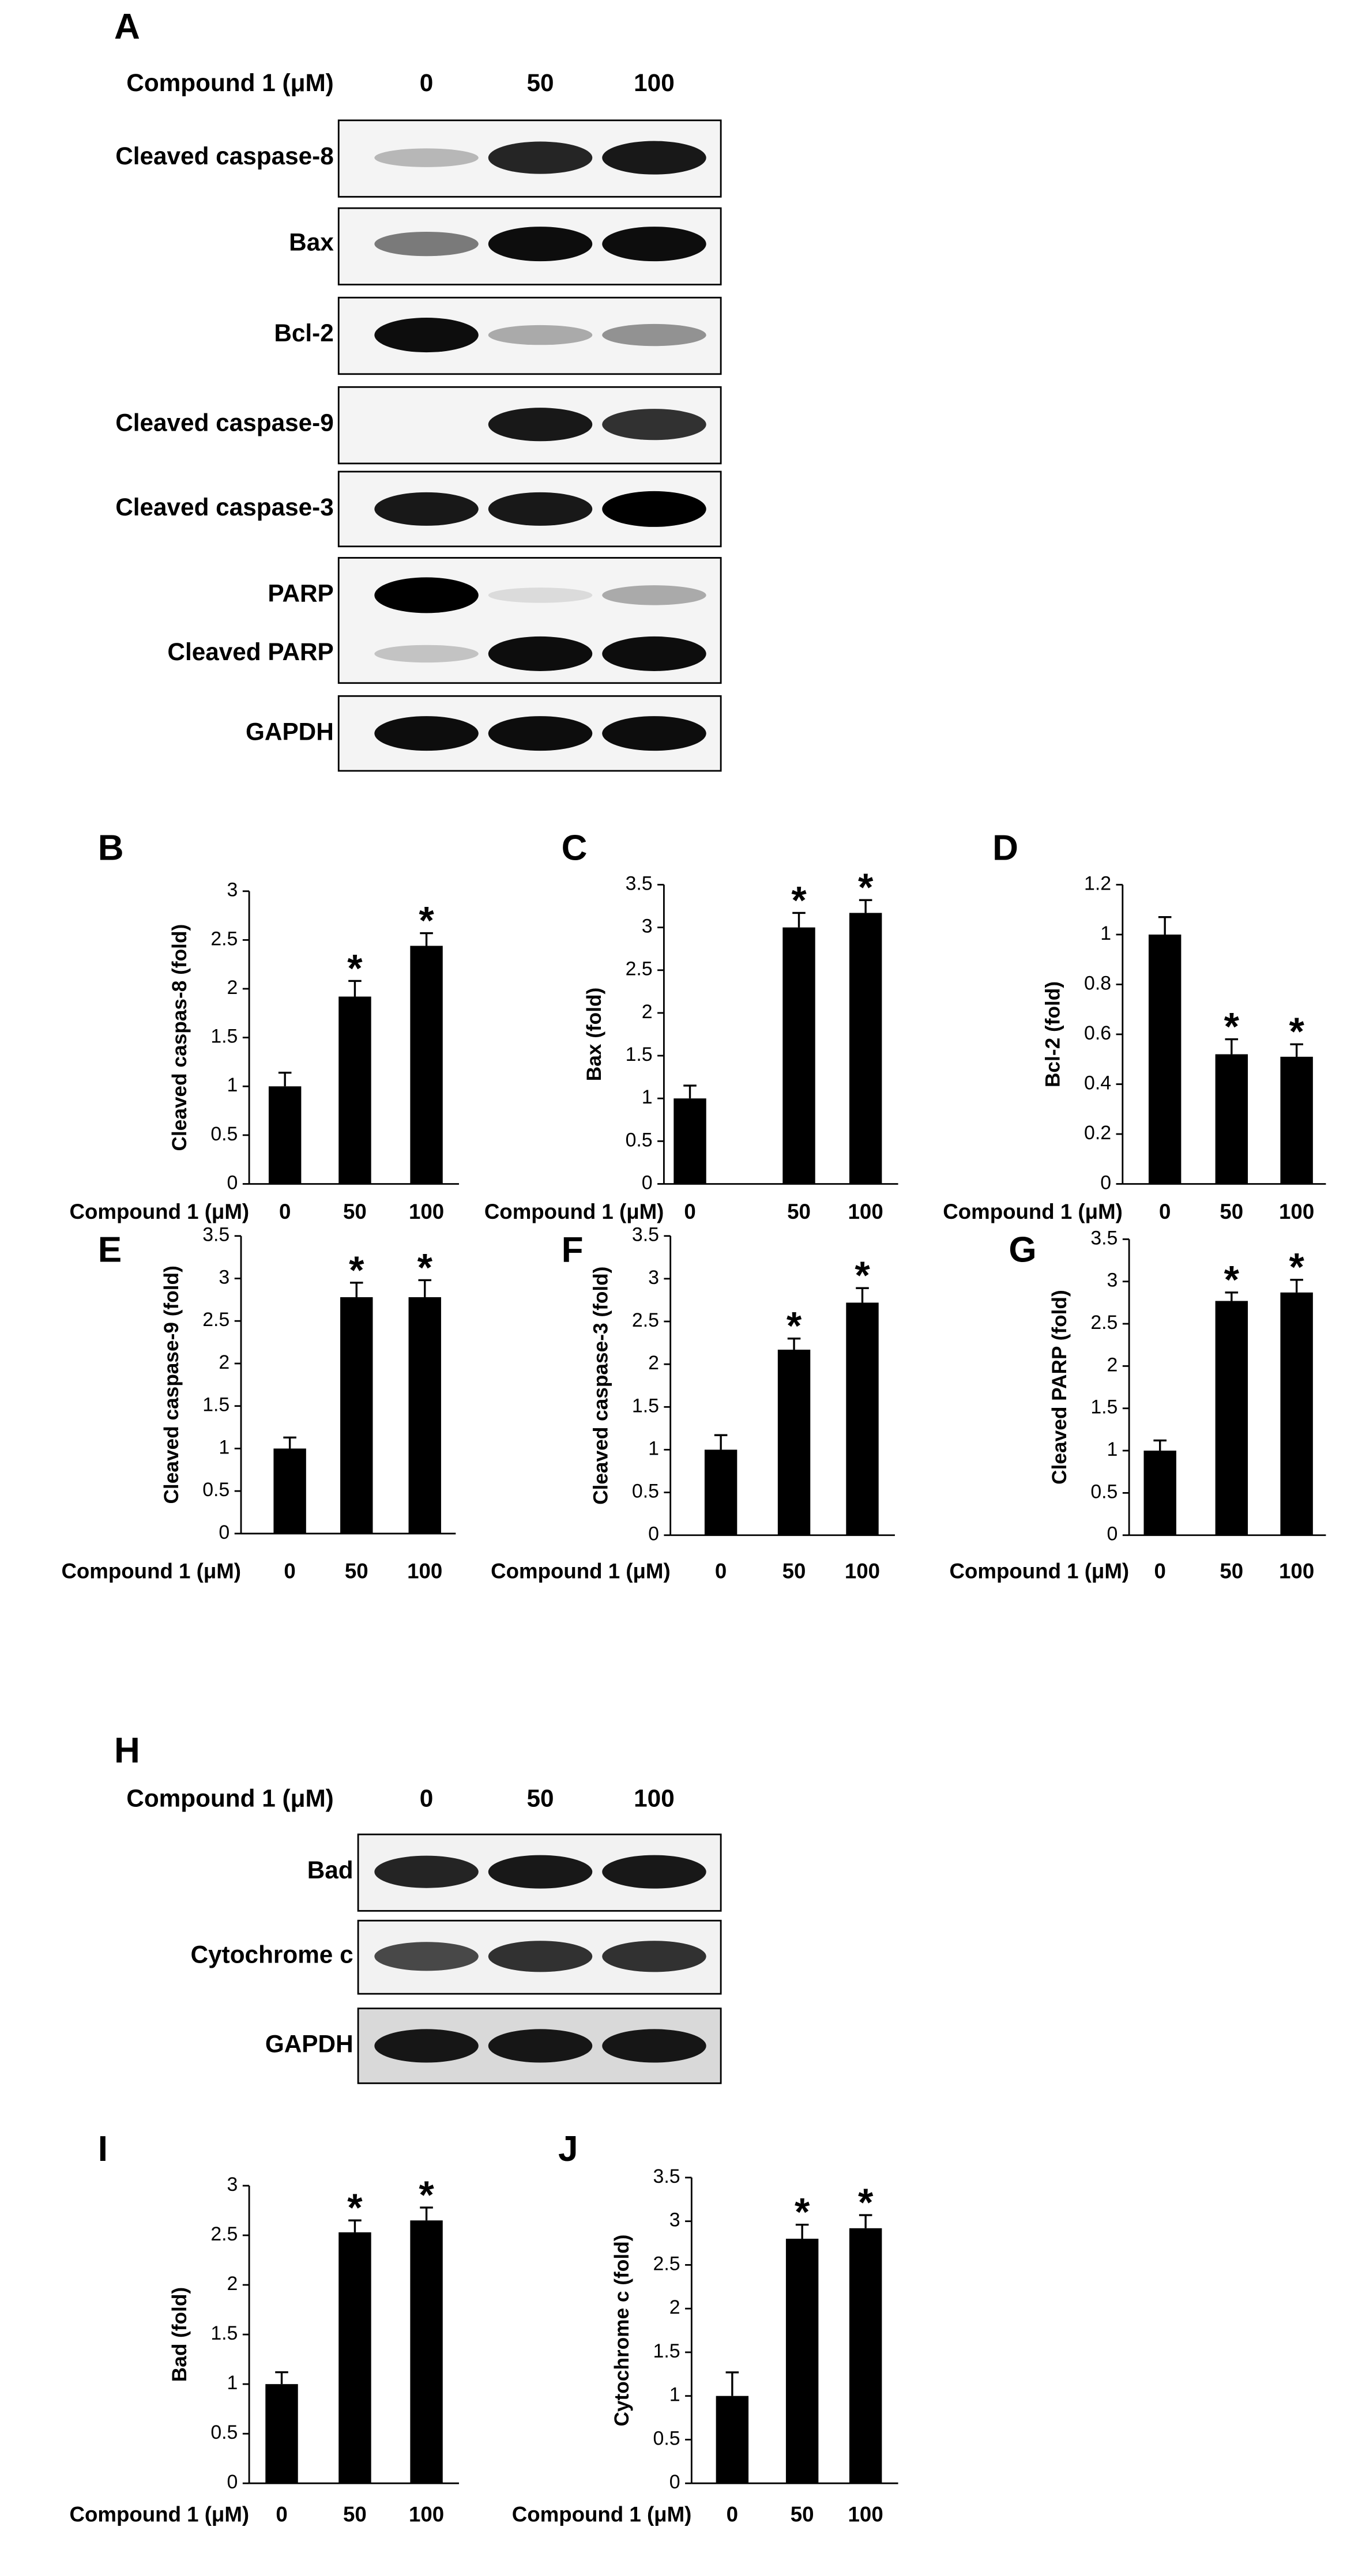 Image resolution: width=1362 pixels, height=2576 pixels. I want to click on y-tick-label: 3.5, so click(215, 1235).